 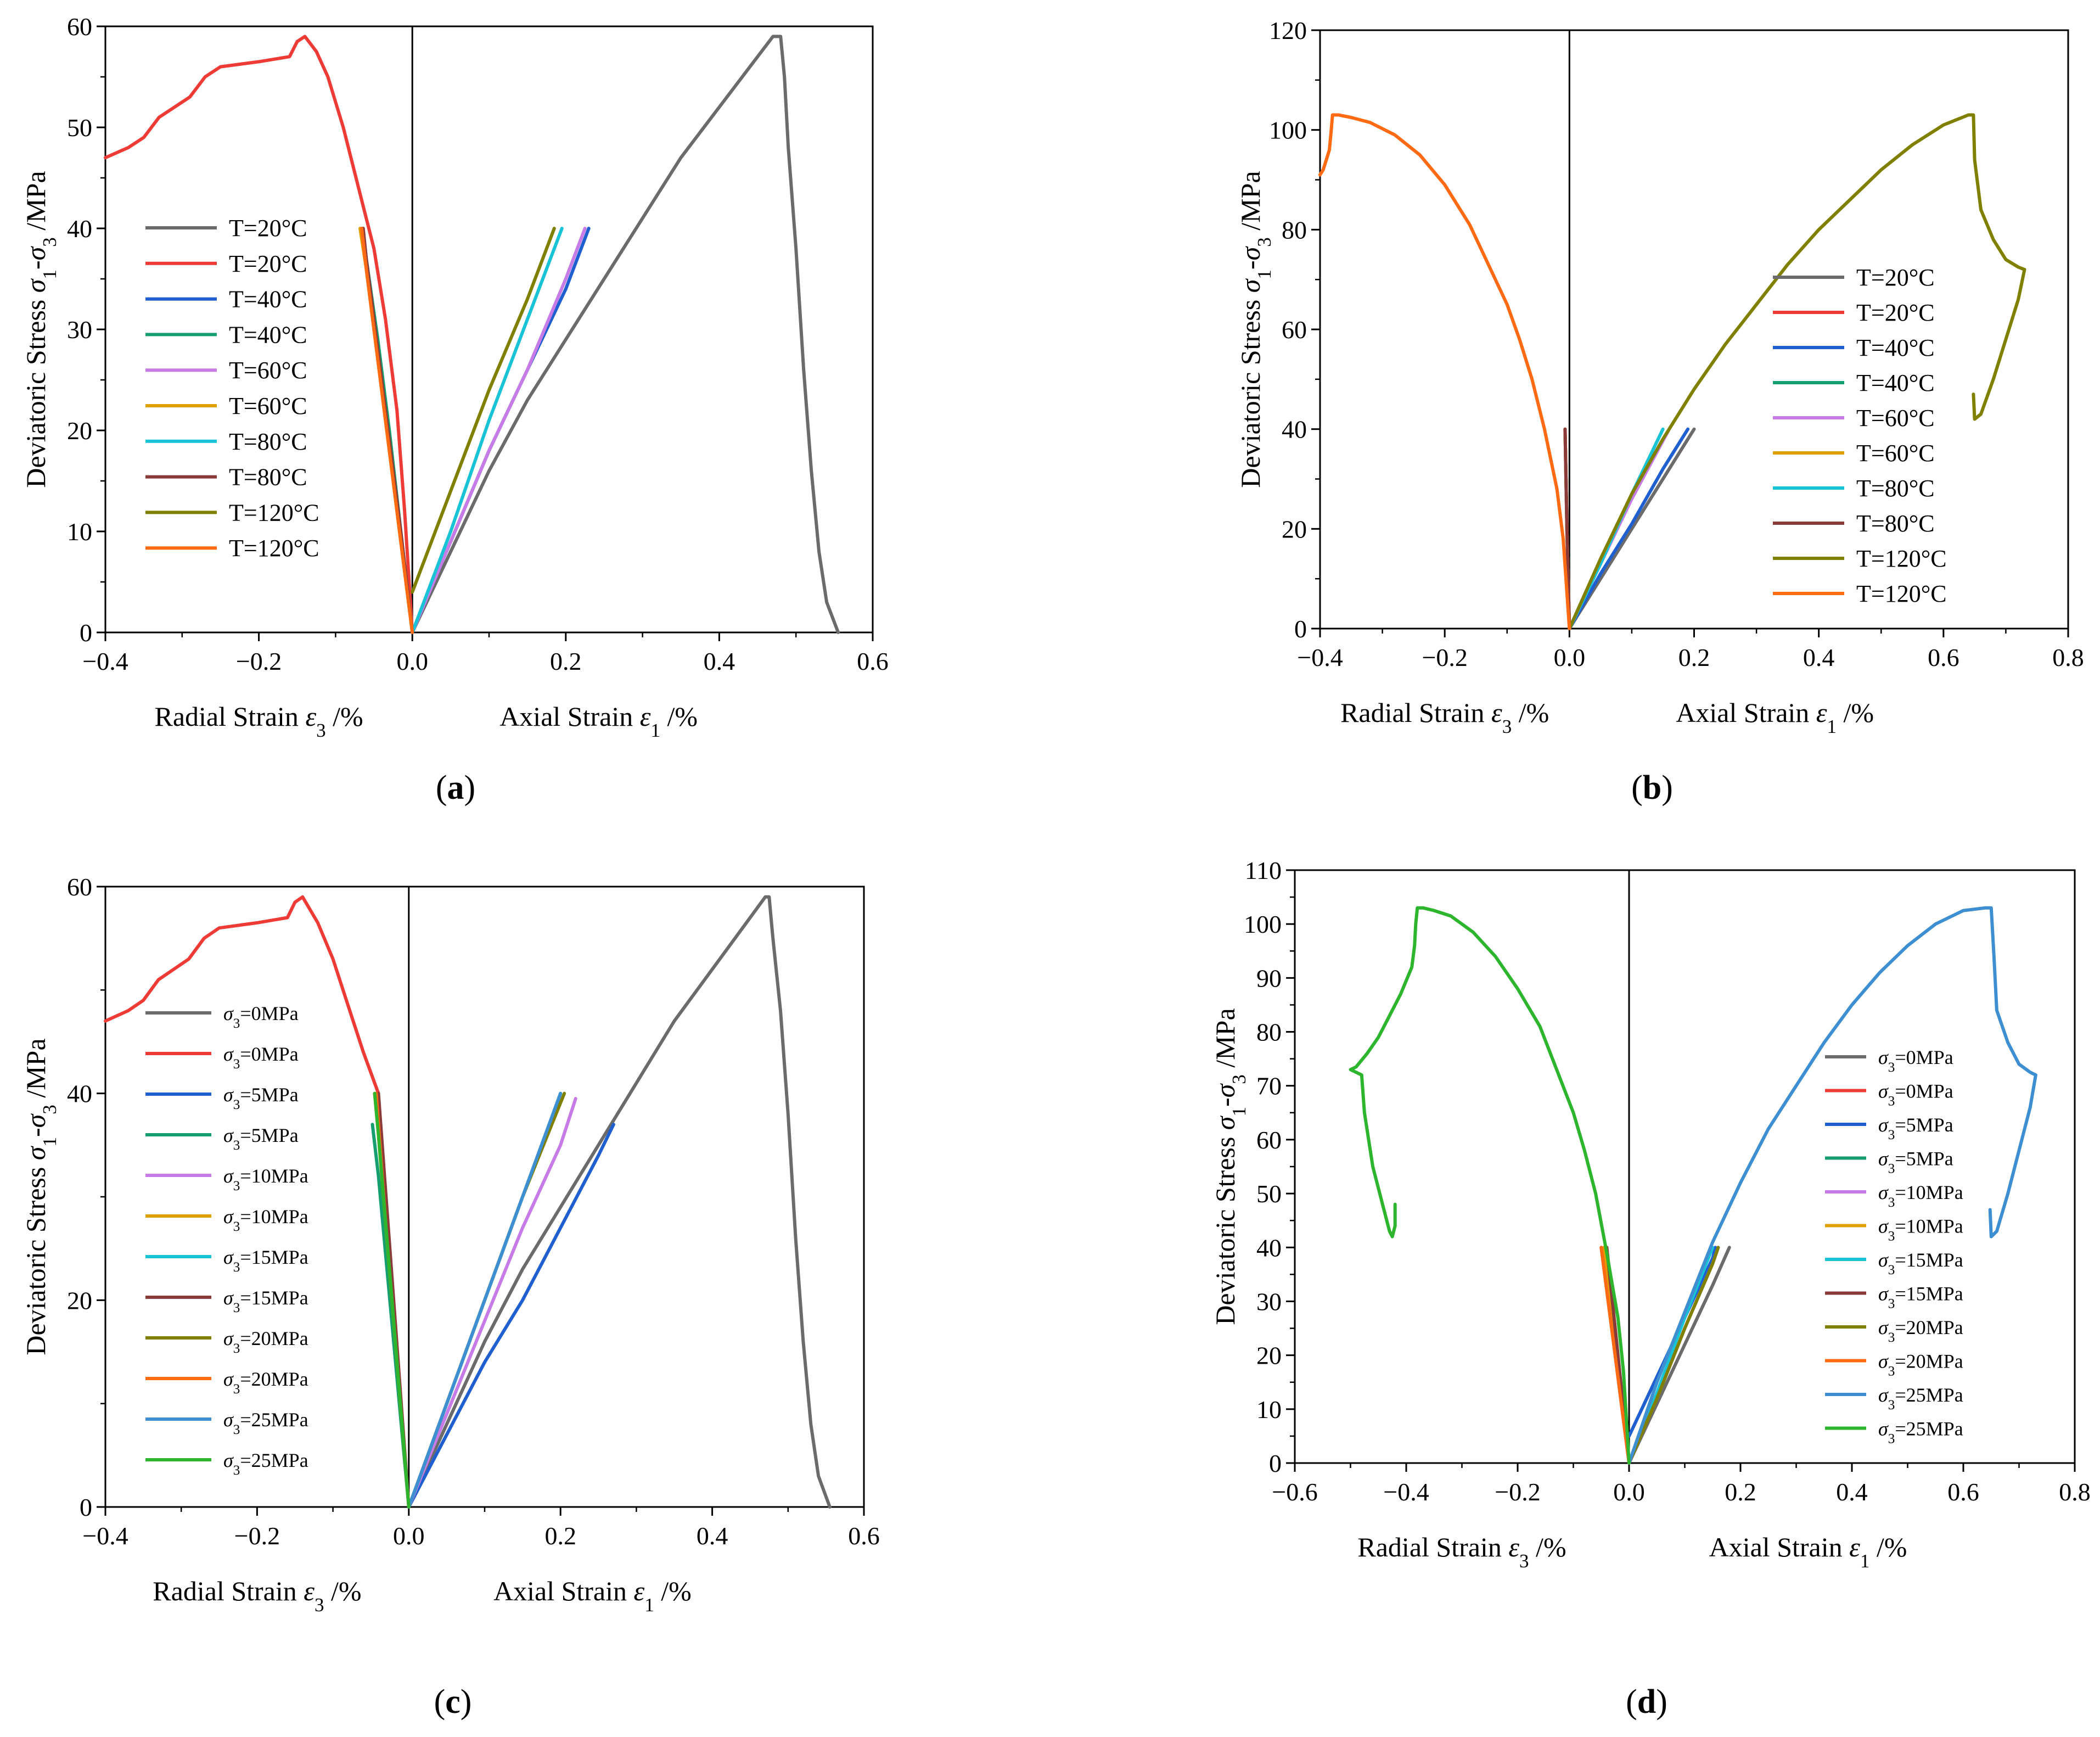 I want to click on x-tick-label: −0.4, so click(x=1406, y=1492).